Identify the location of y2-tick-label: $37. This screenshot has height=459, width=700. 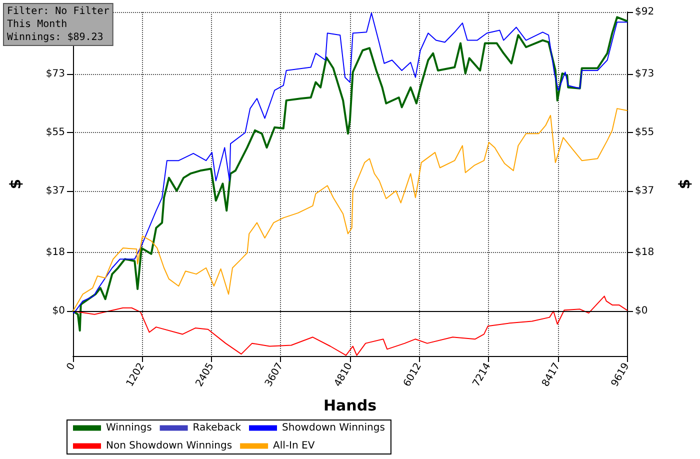
(644, 190).